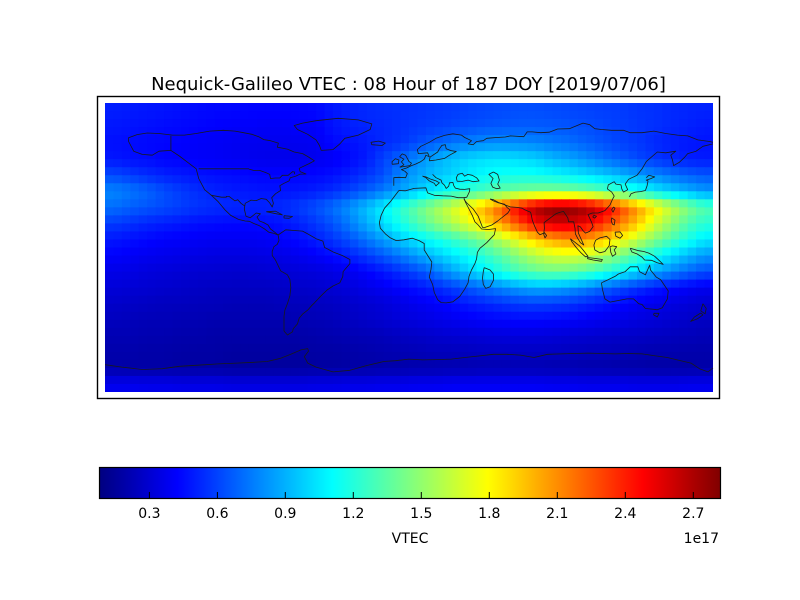  I want to click on colorbar-tick-label: 2.7, so click(693, 514).